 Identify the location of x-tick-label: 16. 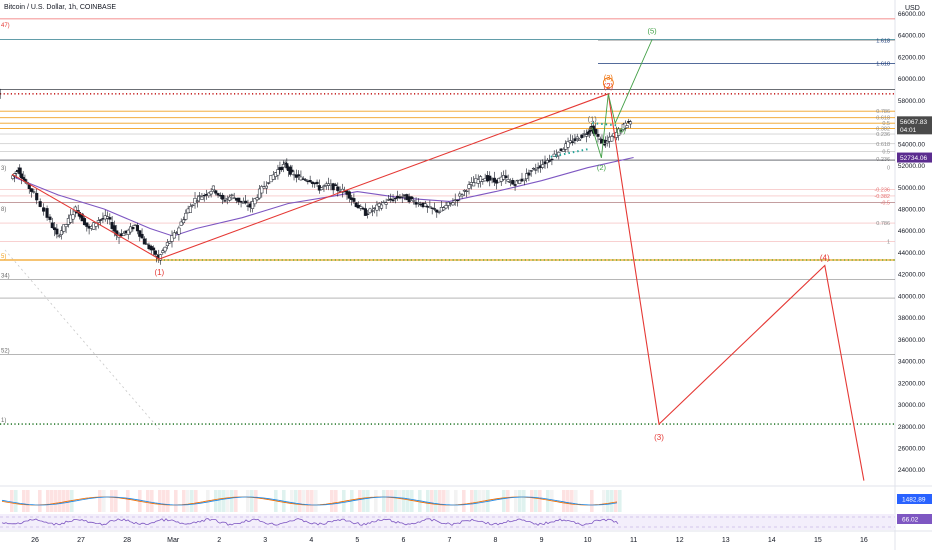
(864, 540).